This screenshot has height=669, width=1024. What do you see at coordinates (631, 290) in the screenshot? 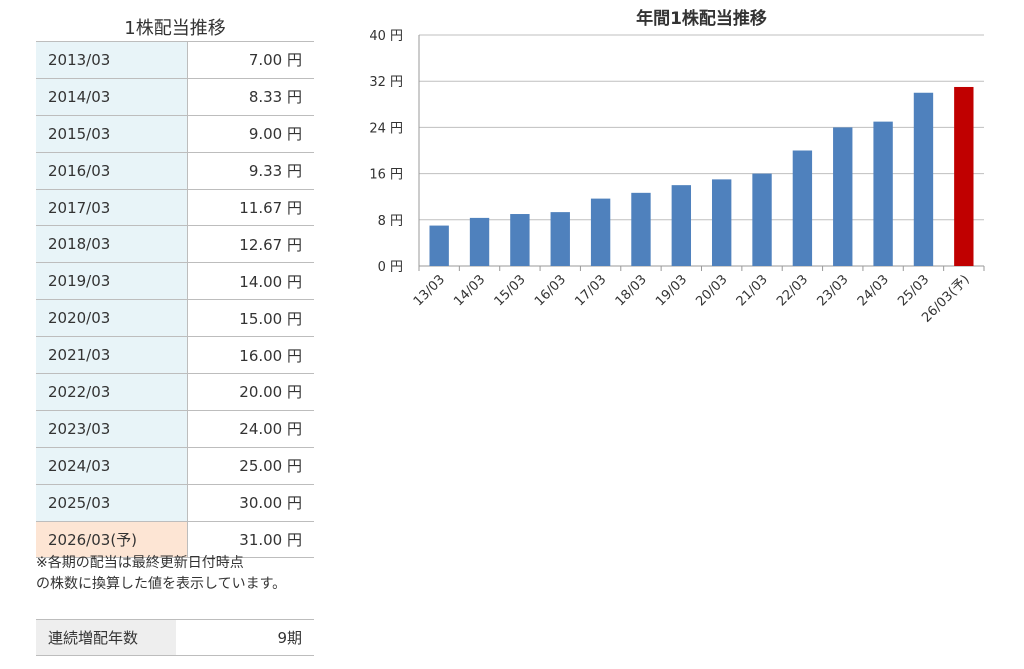
I see `x-tick-label: 18/03` at bounding box center [631, 290].